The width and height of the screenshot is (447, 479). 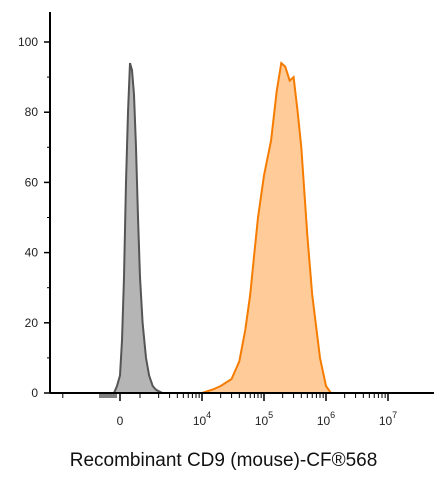 What do you see at coordinates (388, 419) in the screenshot?
I see `x-tick-label: 10⁷` at bounding box center [388, 419].